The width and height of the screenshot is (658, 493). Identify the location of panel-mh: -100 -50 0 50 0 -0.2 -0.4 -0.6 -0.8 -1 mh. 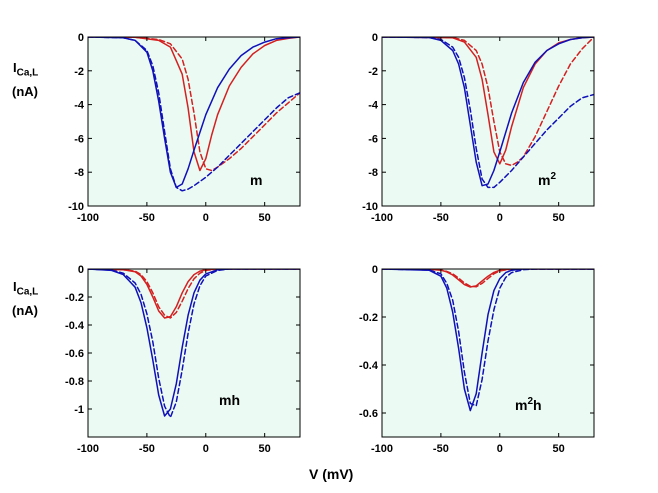
(183, 359).